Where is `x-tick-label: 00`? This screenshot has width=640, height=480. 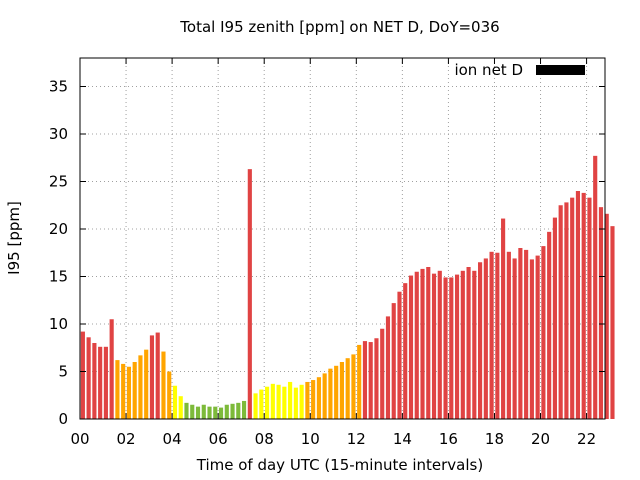 x-tick-label: 00 is located at coordinates (79, 439).